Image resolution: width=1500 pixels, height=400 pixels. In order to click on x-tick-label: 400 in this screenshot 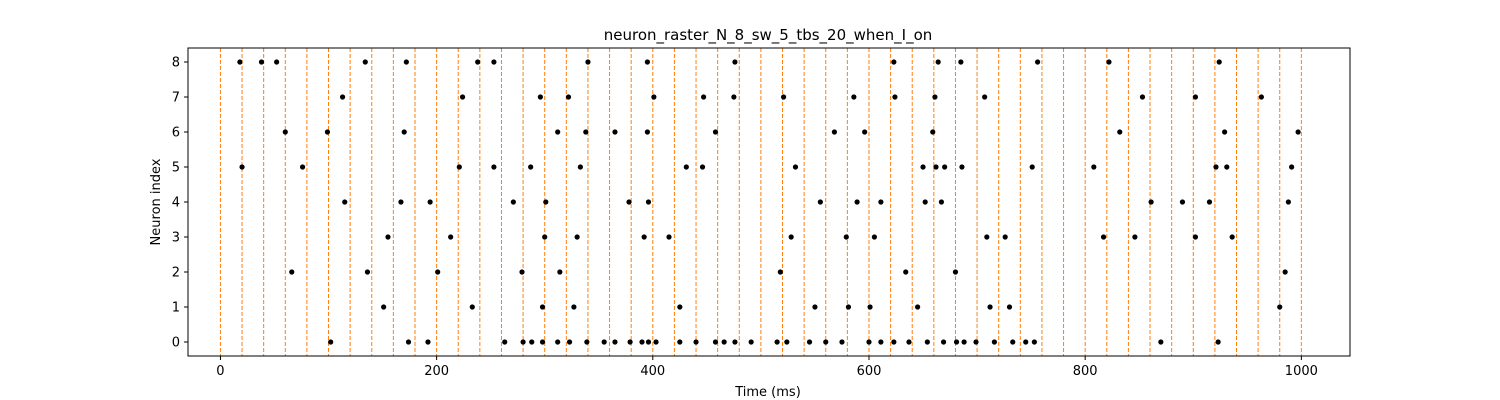, I will do `click(652, 371)`.